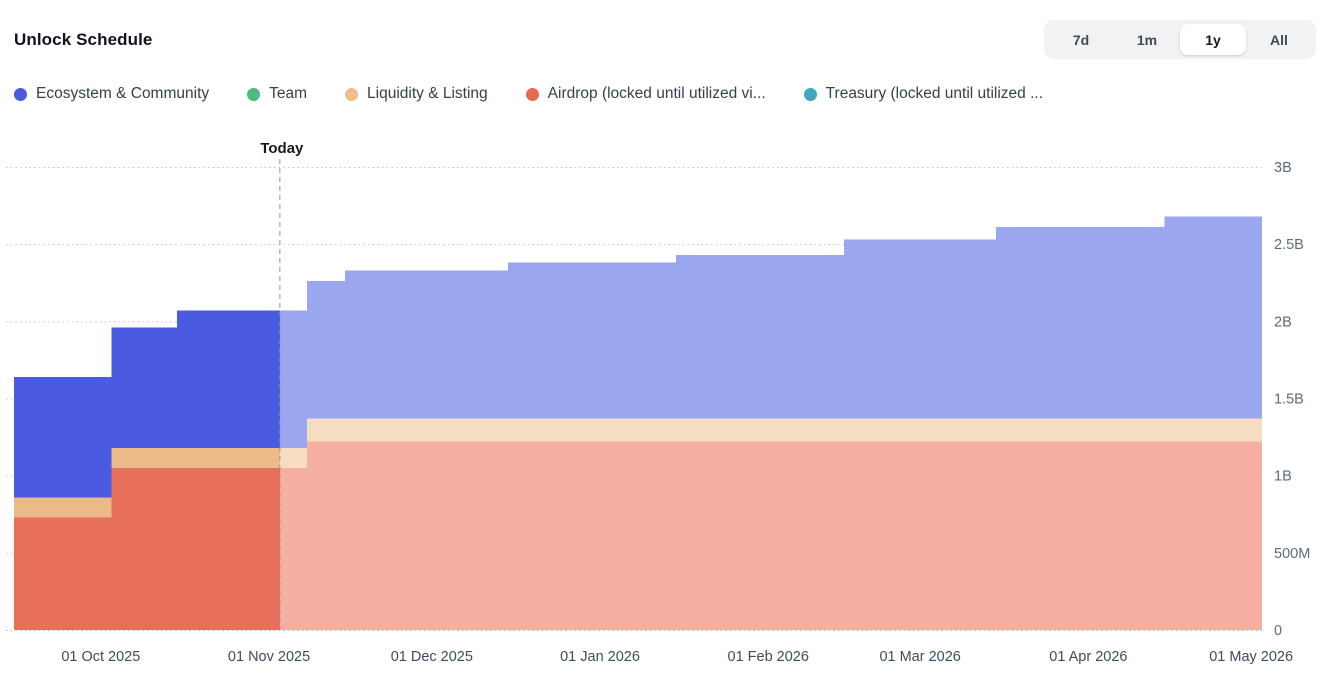 This screenshot has height=686, width=1328. What do you see at coordinates (600, 657) in the screenshot?
I see `svg-text: 01 Jan 2026` at bounding box center [600, 657].